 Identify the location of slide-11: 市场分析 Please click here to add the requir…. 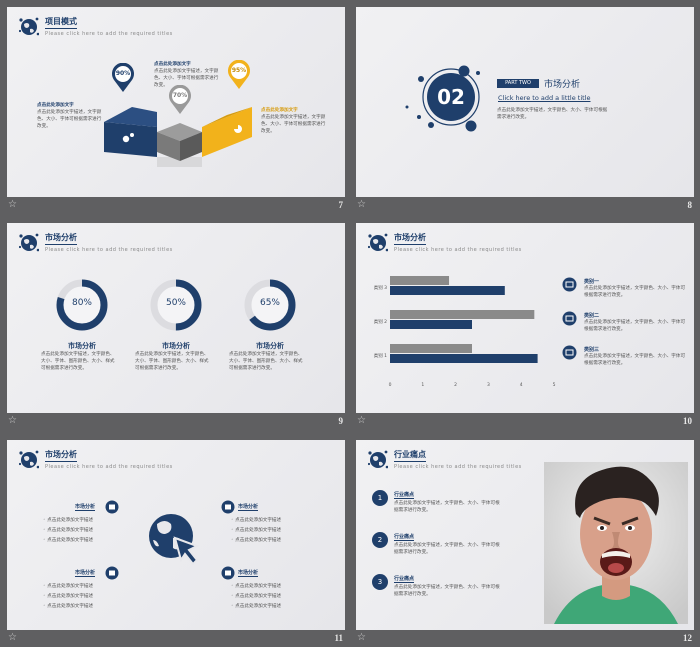
(176, 535).